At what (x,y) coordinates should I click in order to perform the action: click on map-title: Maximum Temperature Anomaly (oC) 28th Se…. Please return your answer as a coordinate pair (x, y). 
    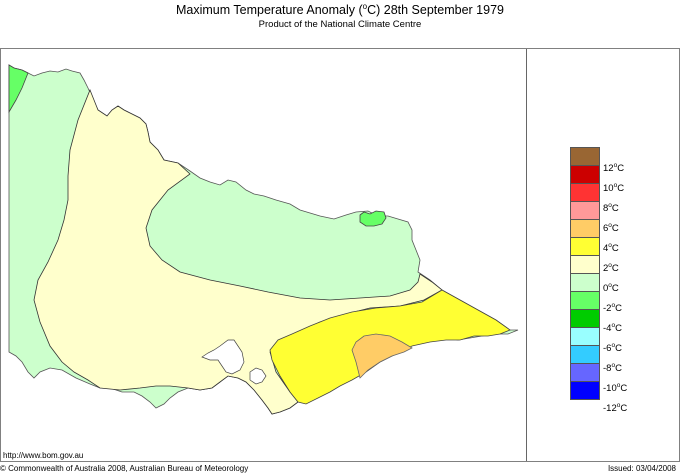
    Looking at the image, I should click on (340, 9).